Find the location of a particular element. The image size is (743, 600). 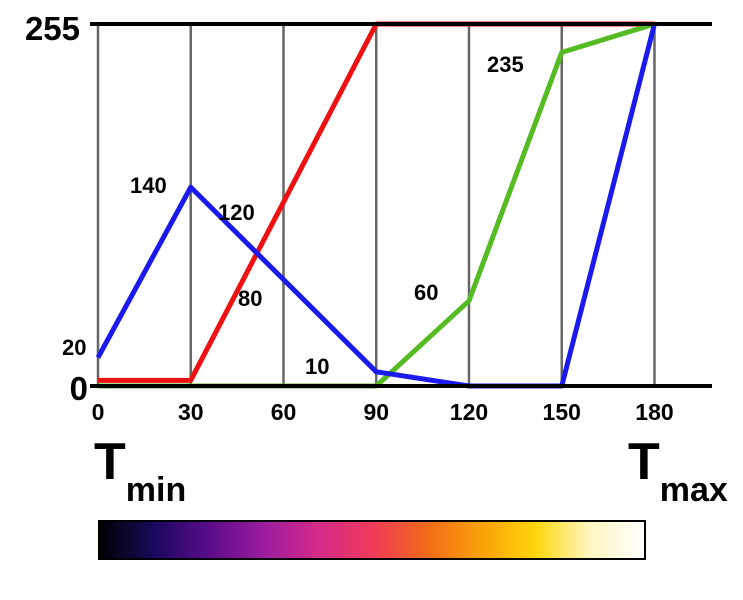

annotation-10: 10 is located at coordinates (317, 366).